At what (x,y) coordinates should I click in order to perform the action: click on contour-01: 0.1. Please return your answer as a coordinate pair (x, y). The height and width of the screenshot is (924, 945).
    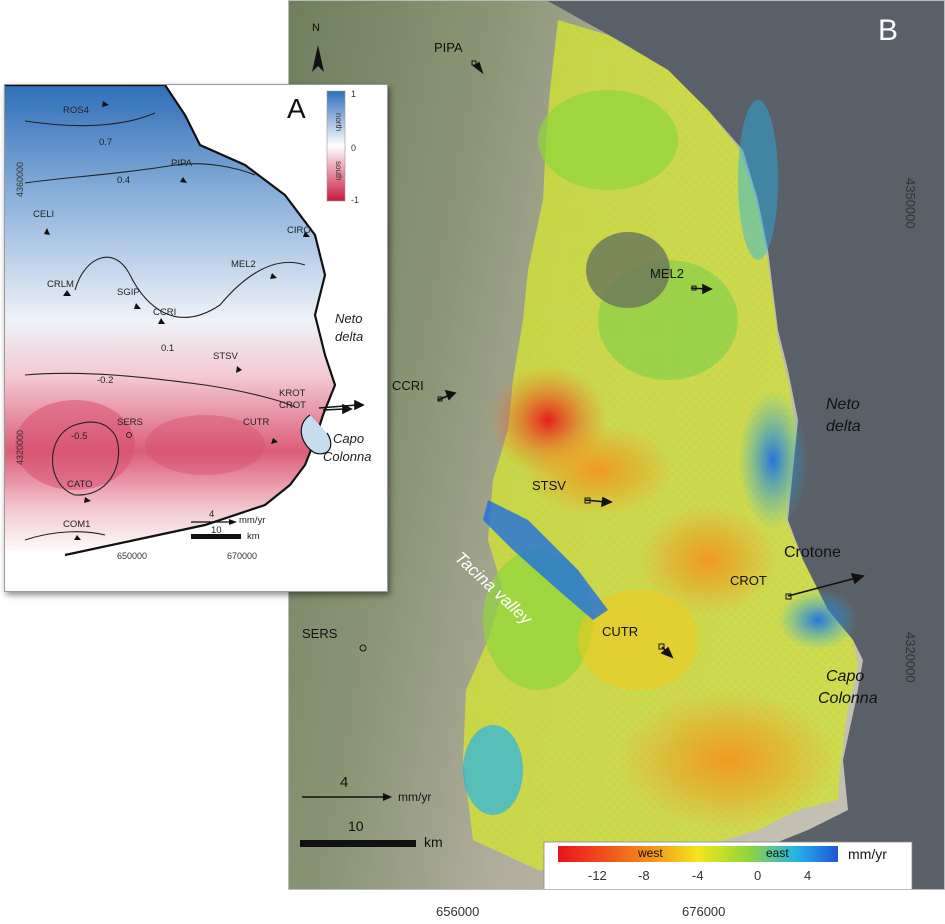
    Looking at the image, I should click on (168, 348).